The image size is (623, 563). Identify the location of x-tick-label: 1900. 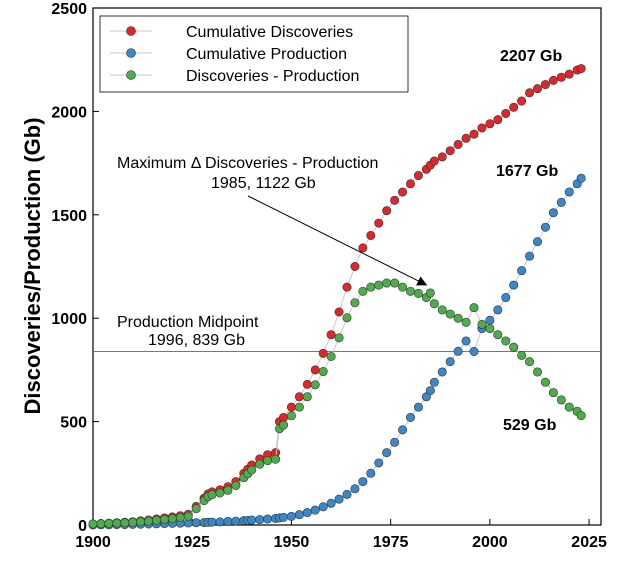
(93, 542).